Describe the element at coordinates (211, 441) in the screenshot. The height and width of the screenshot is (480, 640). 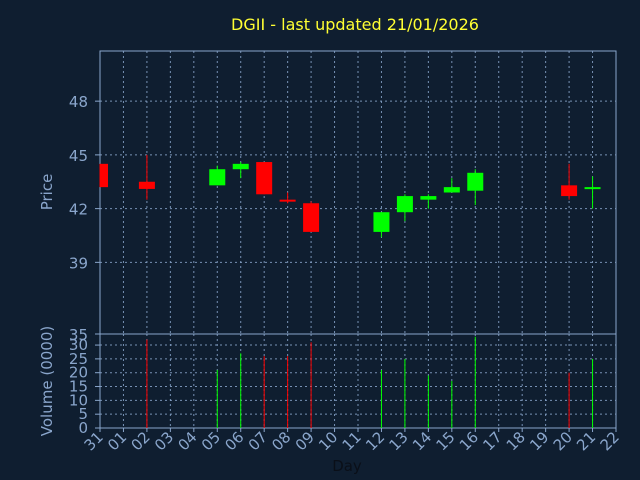
I see `x-tick-label: 05` at that location.